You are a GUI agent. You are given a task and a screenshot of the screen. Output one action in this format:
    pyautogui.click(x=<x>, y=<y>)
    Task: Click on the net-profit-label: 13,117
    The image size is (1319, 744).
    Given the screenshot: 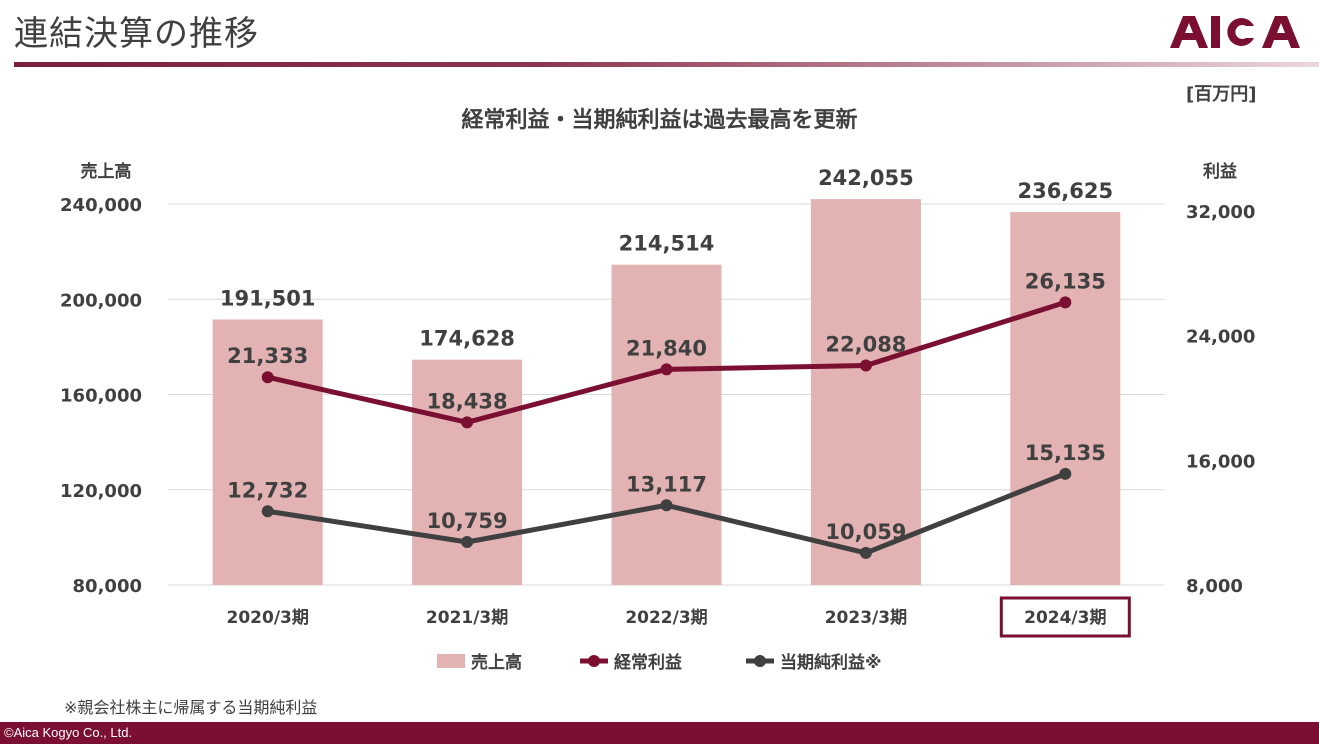 What is the action you would take?
    pyautogui.click(x=666, y=484)
    